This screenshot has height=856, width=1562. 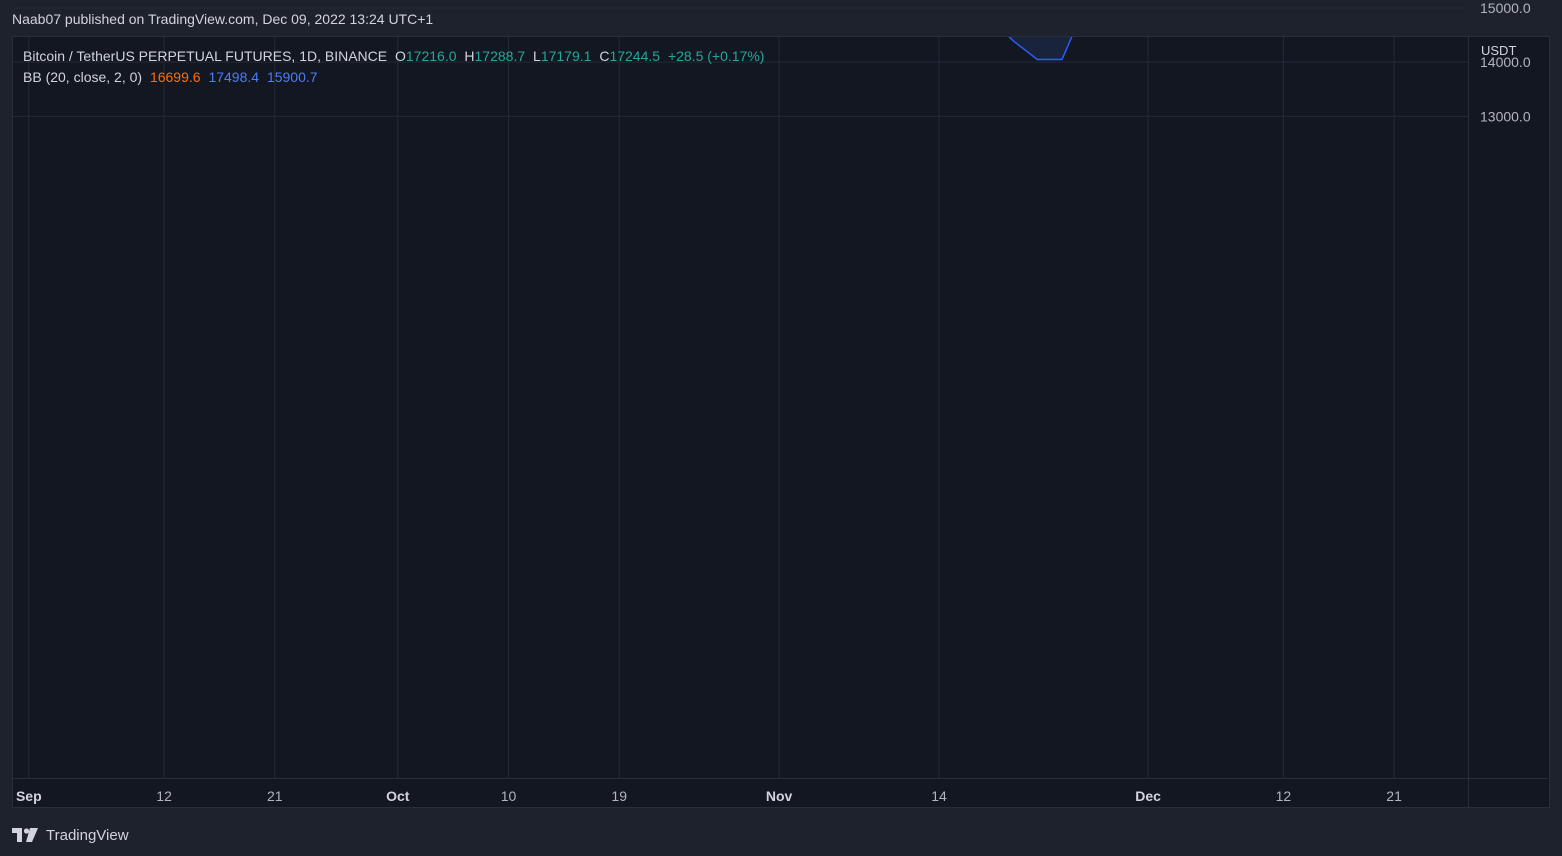 What do you see at coordinates (1148, 796) in the screenshot?
I see `time-tick-label: Dec` at bounding box center [1148, 796].